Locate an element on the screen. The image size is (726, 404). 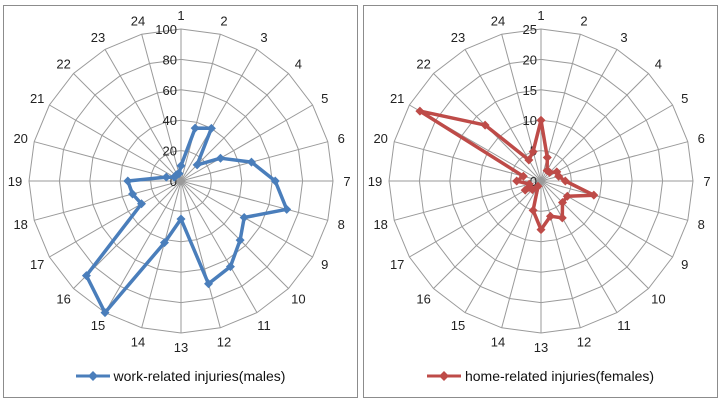
radial-tick-label: 10 is located at coordinates (530, 120).